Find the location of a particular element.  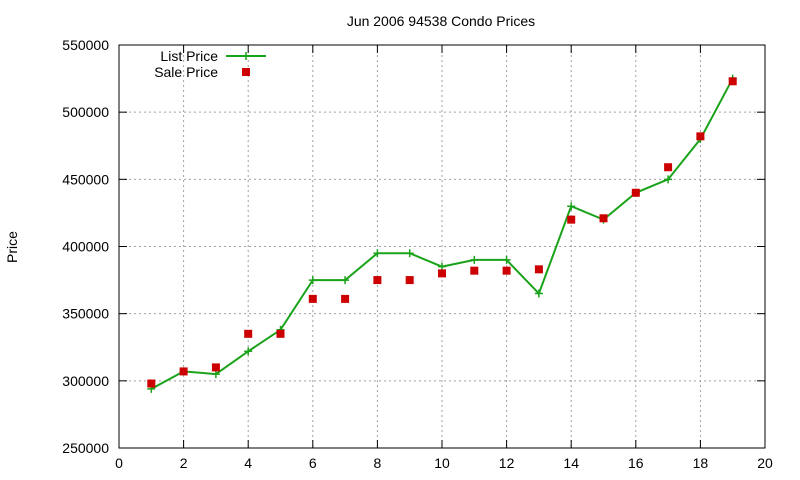

x-tick-label: 4 is located at coordinates (248, 463).